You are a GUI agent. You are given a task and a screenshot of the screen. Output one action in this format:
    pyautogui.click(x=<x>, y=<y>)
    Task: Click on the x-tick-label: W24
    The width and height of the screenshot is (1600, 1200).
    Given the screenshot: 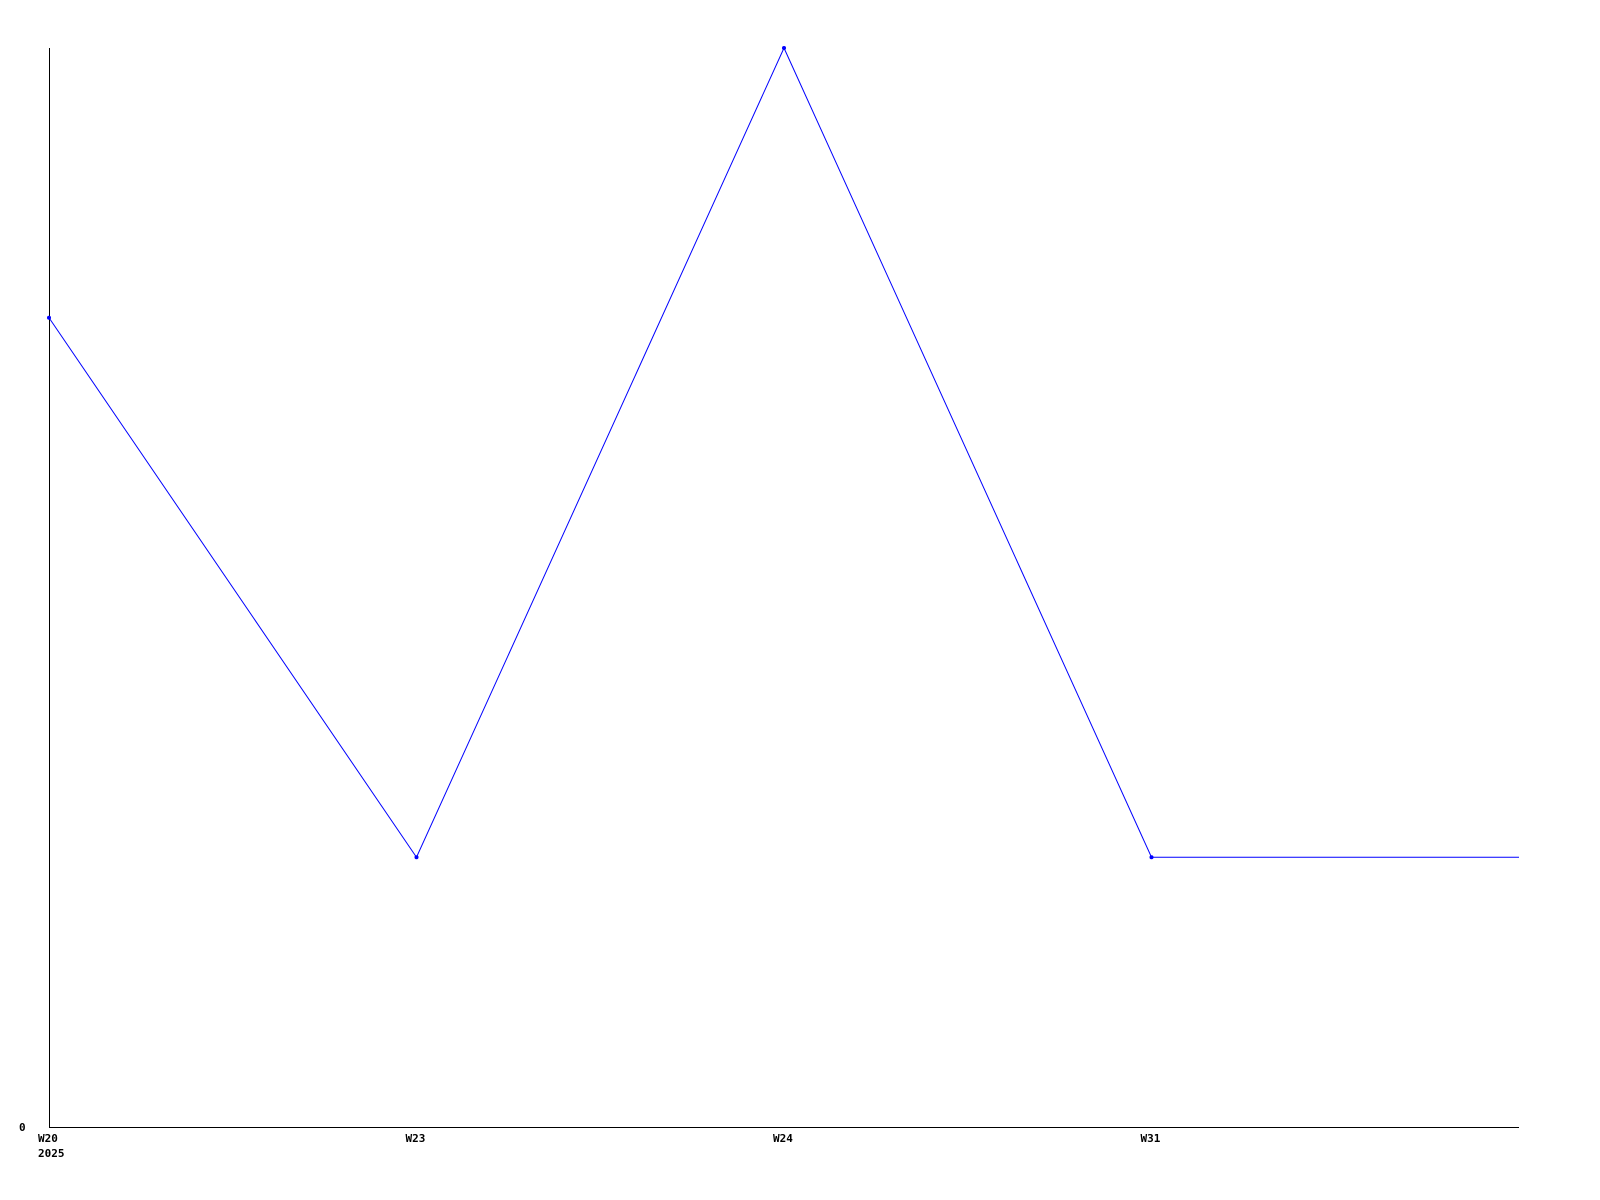 What is the action you would take?
    pyautogui.click(x=783, y=1138)
    